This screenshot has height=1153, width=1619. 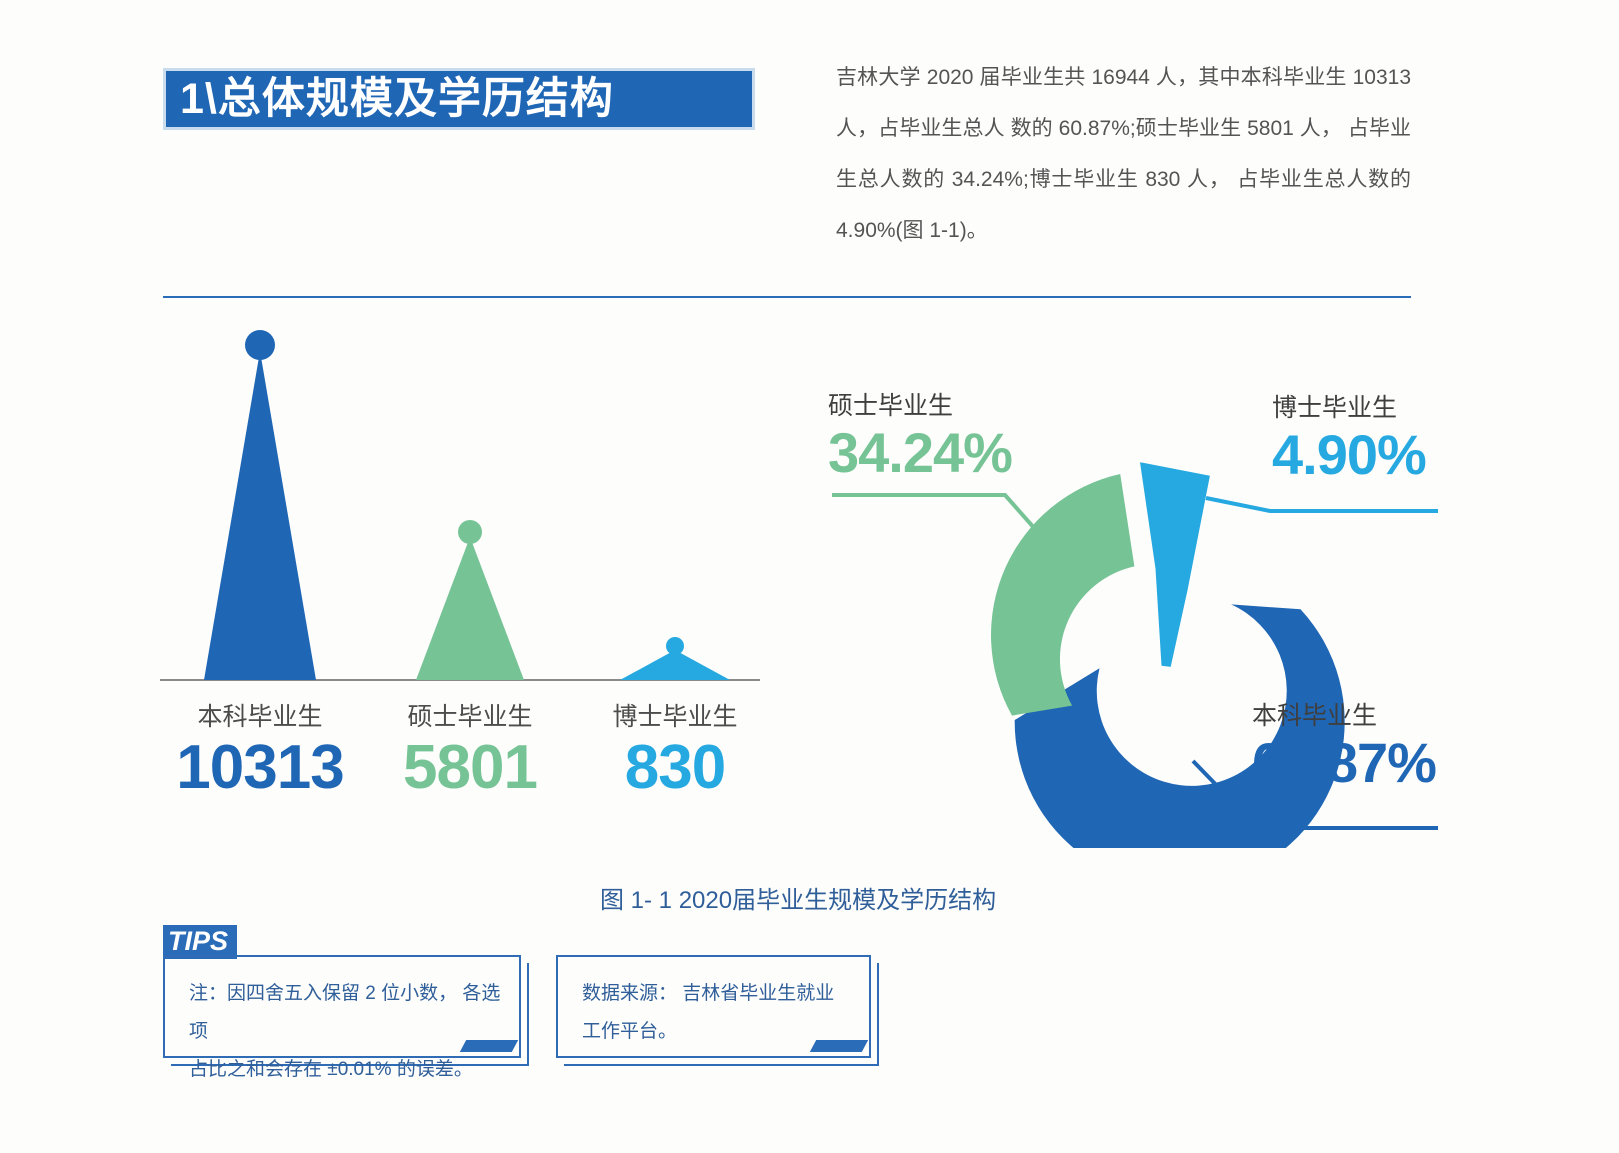 I want to click on tips-box-1-shadow, so click(x=350, y=1014).